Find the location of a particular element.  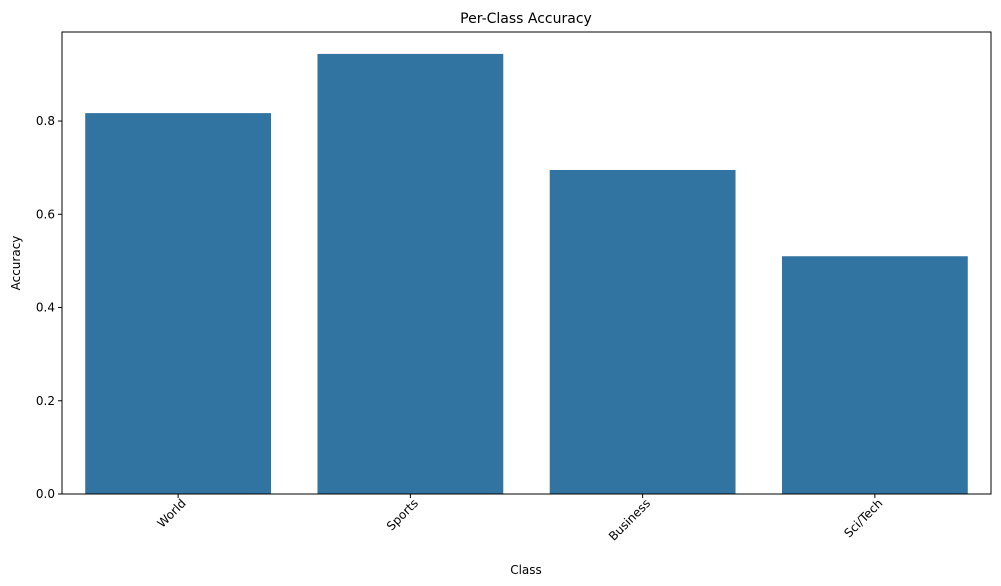

x-tick-label: Sci/Tech is located at coordinates (863, 518).